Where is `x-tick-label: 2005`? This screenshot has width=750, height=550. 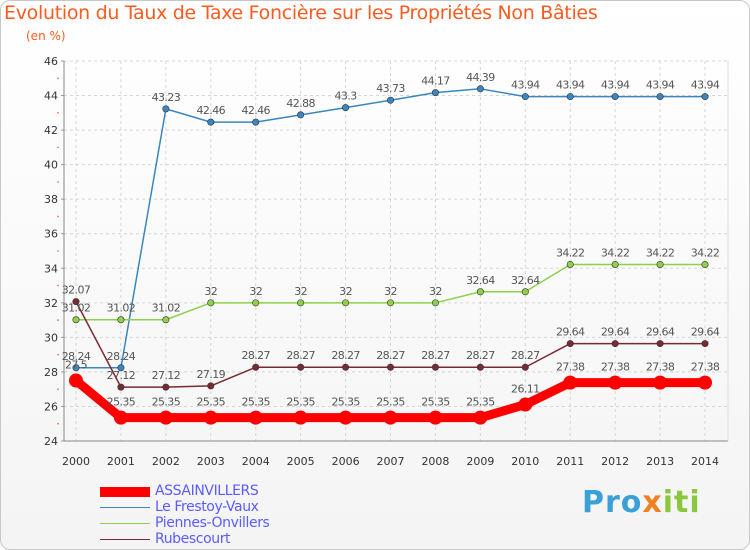 x-tick-label: 2005 is located at coordinates (301, 461).